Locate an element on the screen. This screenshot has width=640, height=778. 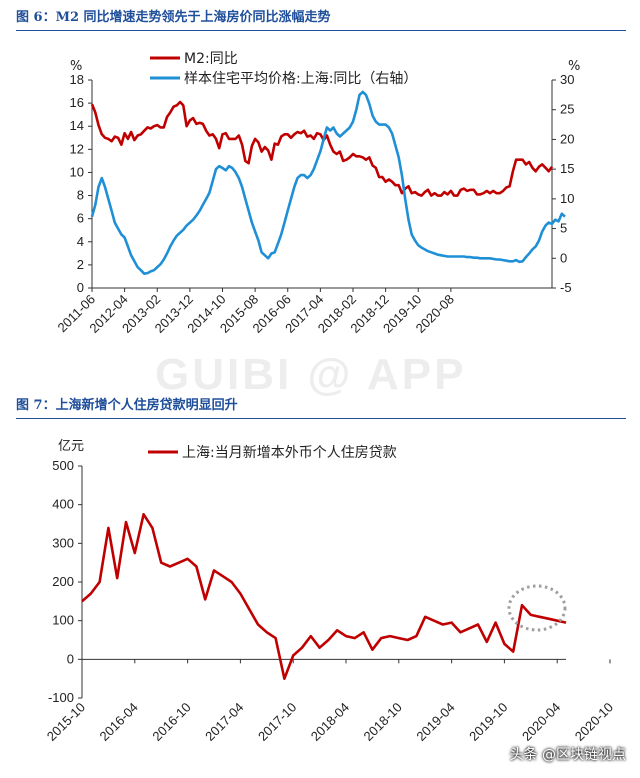
right-tick-label: 25 is located at coordinates (567, 109).